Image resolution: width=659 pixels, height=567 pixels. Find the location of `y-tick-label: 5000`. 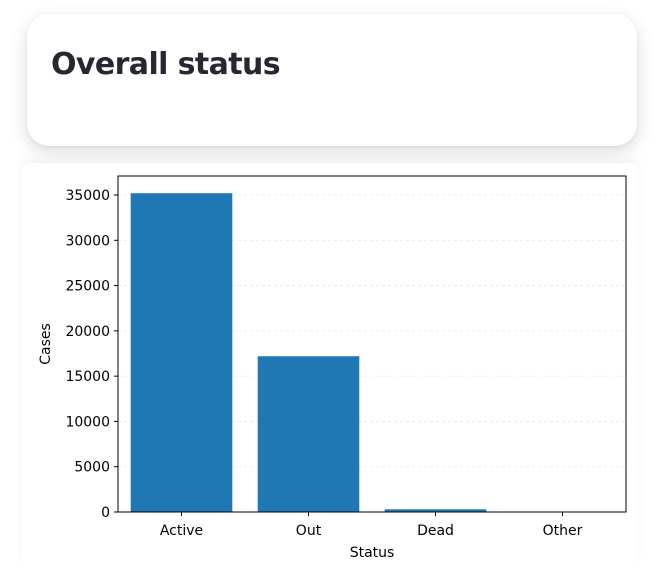

y-tick-label: 5000 is located at coordinates (92, 468).